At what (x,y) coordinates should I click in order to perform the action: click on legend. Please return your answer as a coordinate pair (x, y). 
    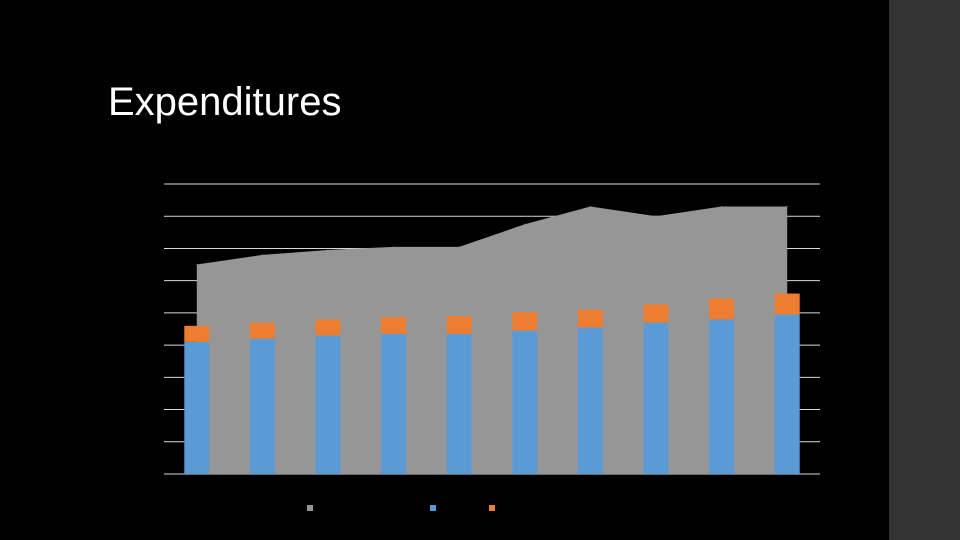
    Looking at the image, I should click on (401, 508).